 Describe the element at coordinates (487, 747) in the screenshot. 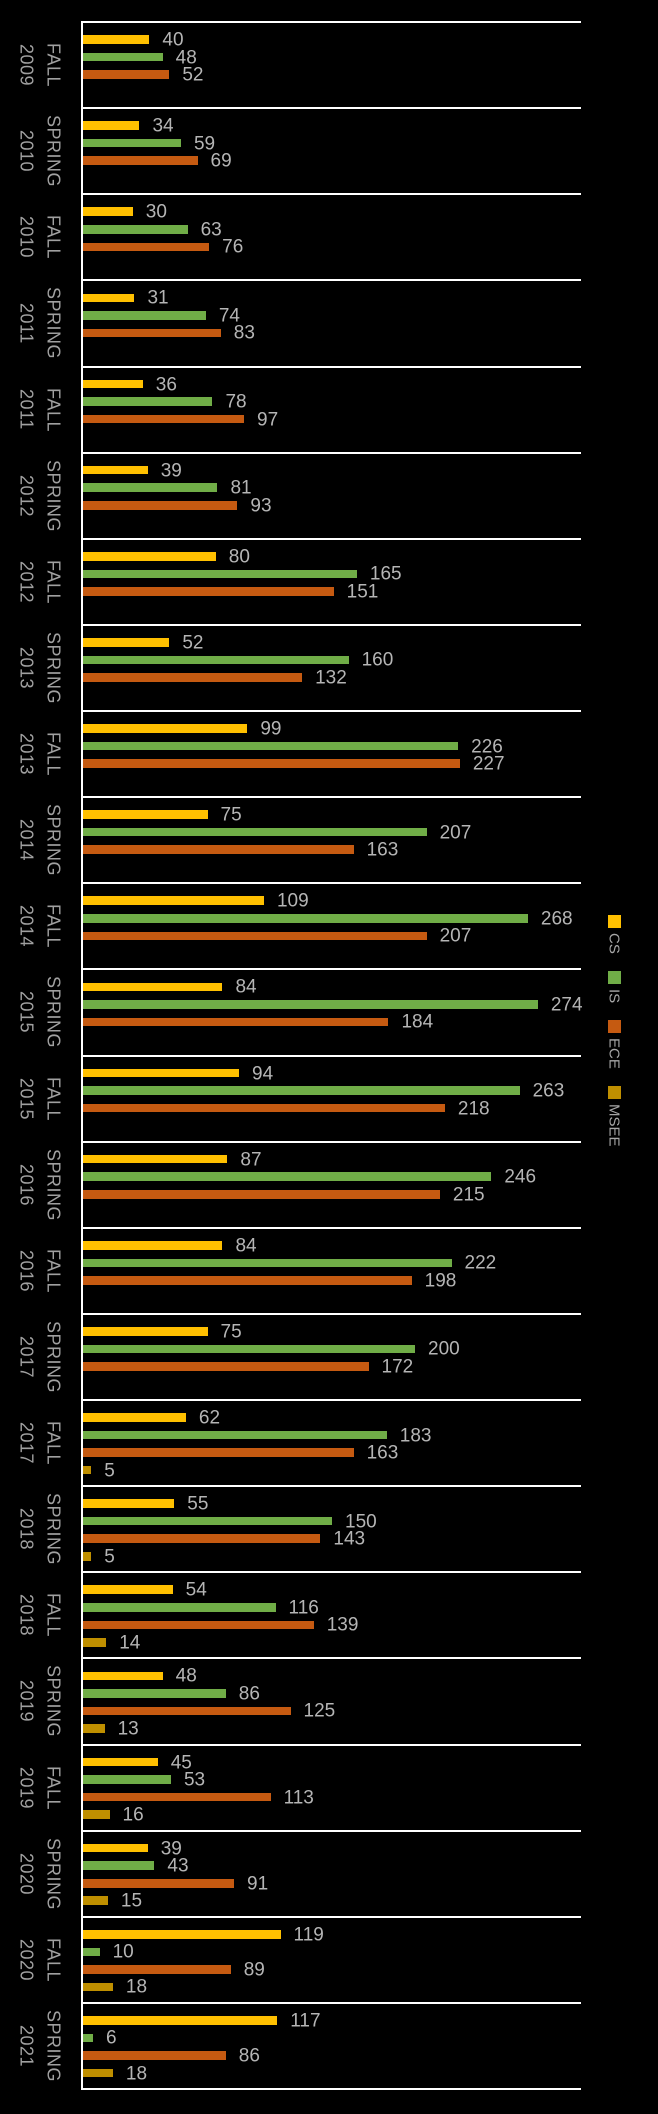

I see `data-label: 226` at that location.